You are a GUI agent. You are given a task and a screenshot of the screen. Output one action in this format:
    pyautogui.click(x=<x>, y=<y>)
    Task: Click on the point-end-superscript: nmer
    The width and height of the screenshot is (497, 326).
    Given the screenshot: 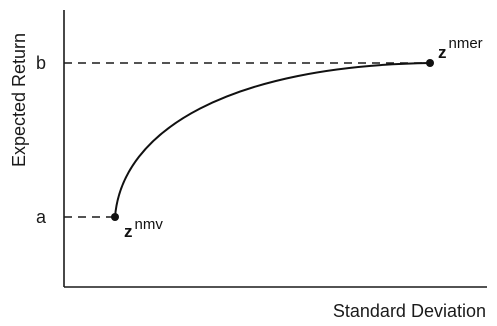 What is the action you would take?
    pyautogui.click(x=466, y=43)
    